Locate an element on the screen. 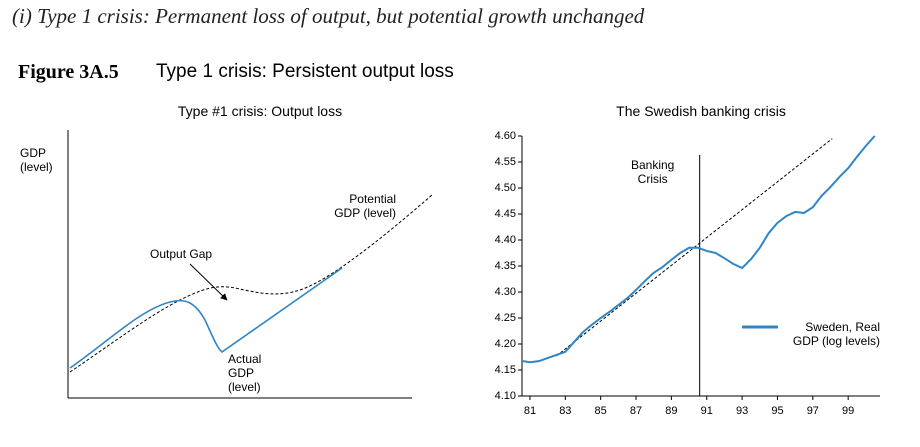 This screenshot has width=920, height=447. x-tick-label: 87 is located at coordinates (636, 411).